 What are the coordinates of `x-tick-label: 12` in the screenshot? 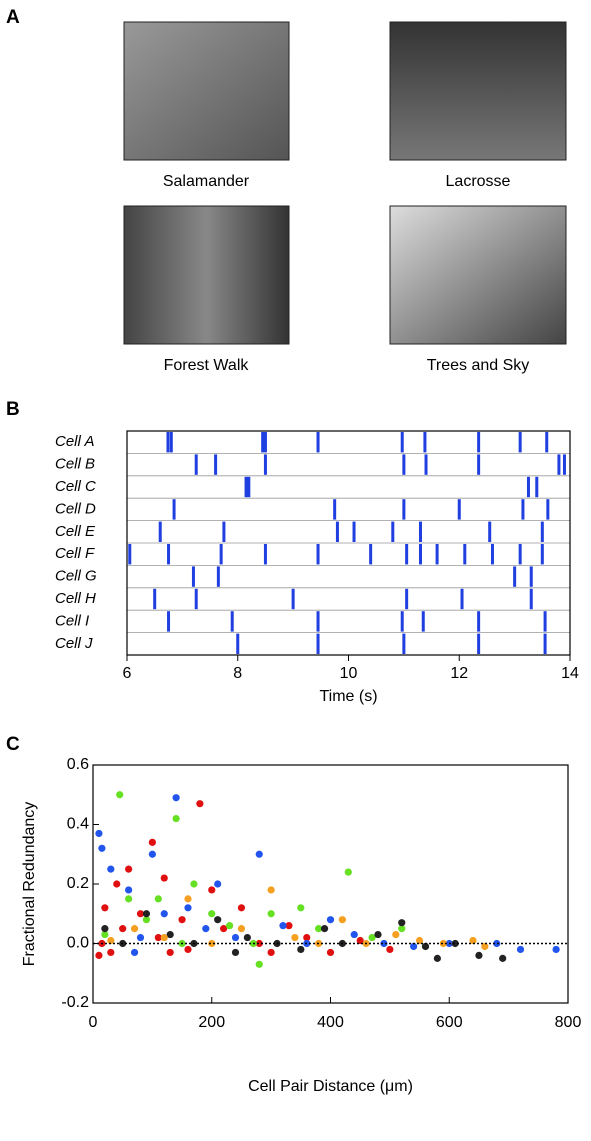 It's located at (459, 673).